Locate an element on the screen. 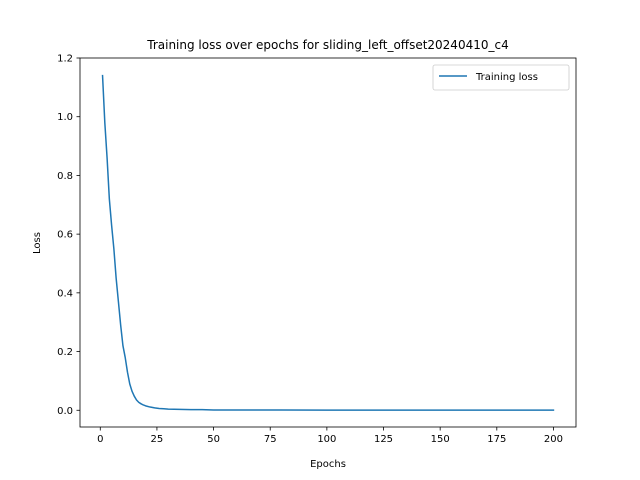 The height and width of the screenshot is (480, 640). x-tick-label: 175 is located at coordinates (496, 439).